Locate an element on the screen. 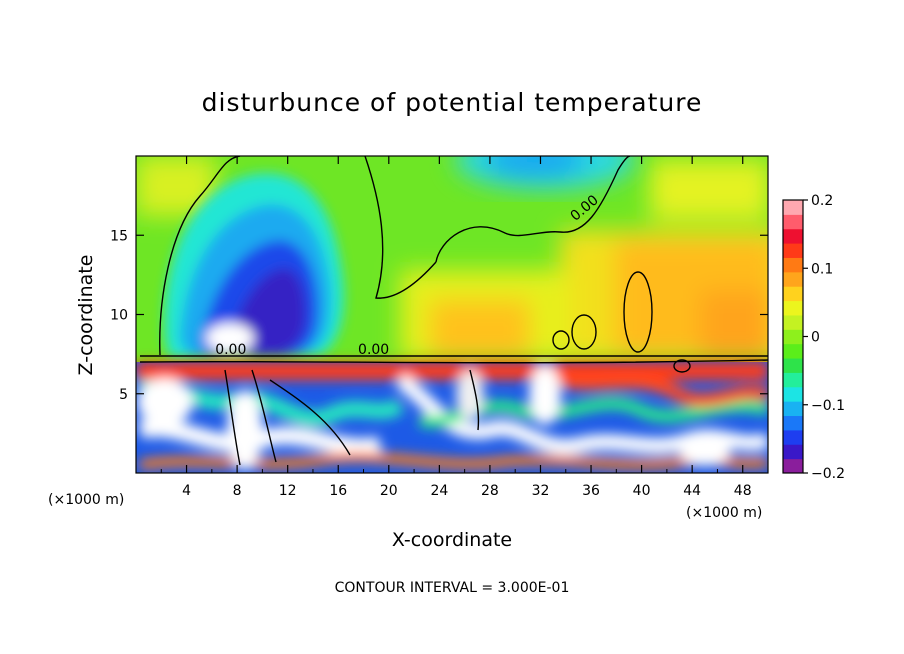  colorbar-tick-label: 0 is located at coordinates (815, 338).